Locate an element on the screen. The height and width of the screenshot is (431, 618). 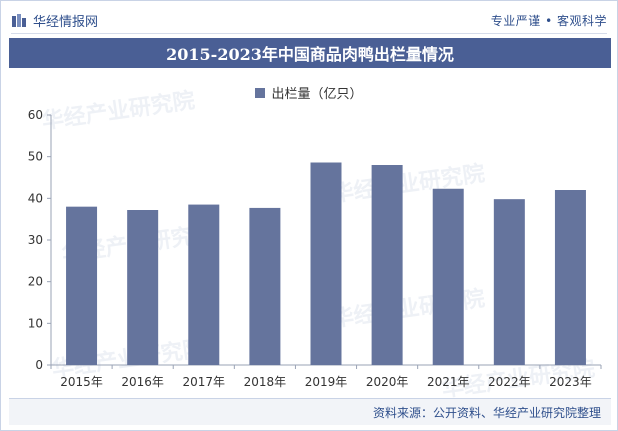
source-note: 资料来源：公开资料、华经产业研究院整理 is located at coordinates (486, 413).